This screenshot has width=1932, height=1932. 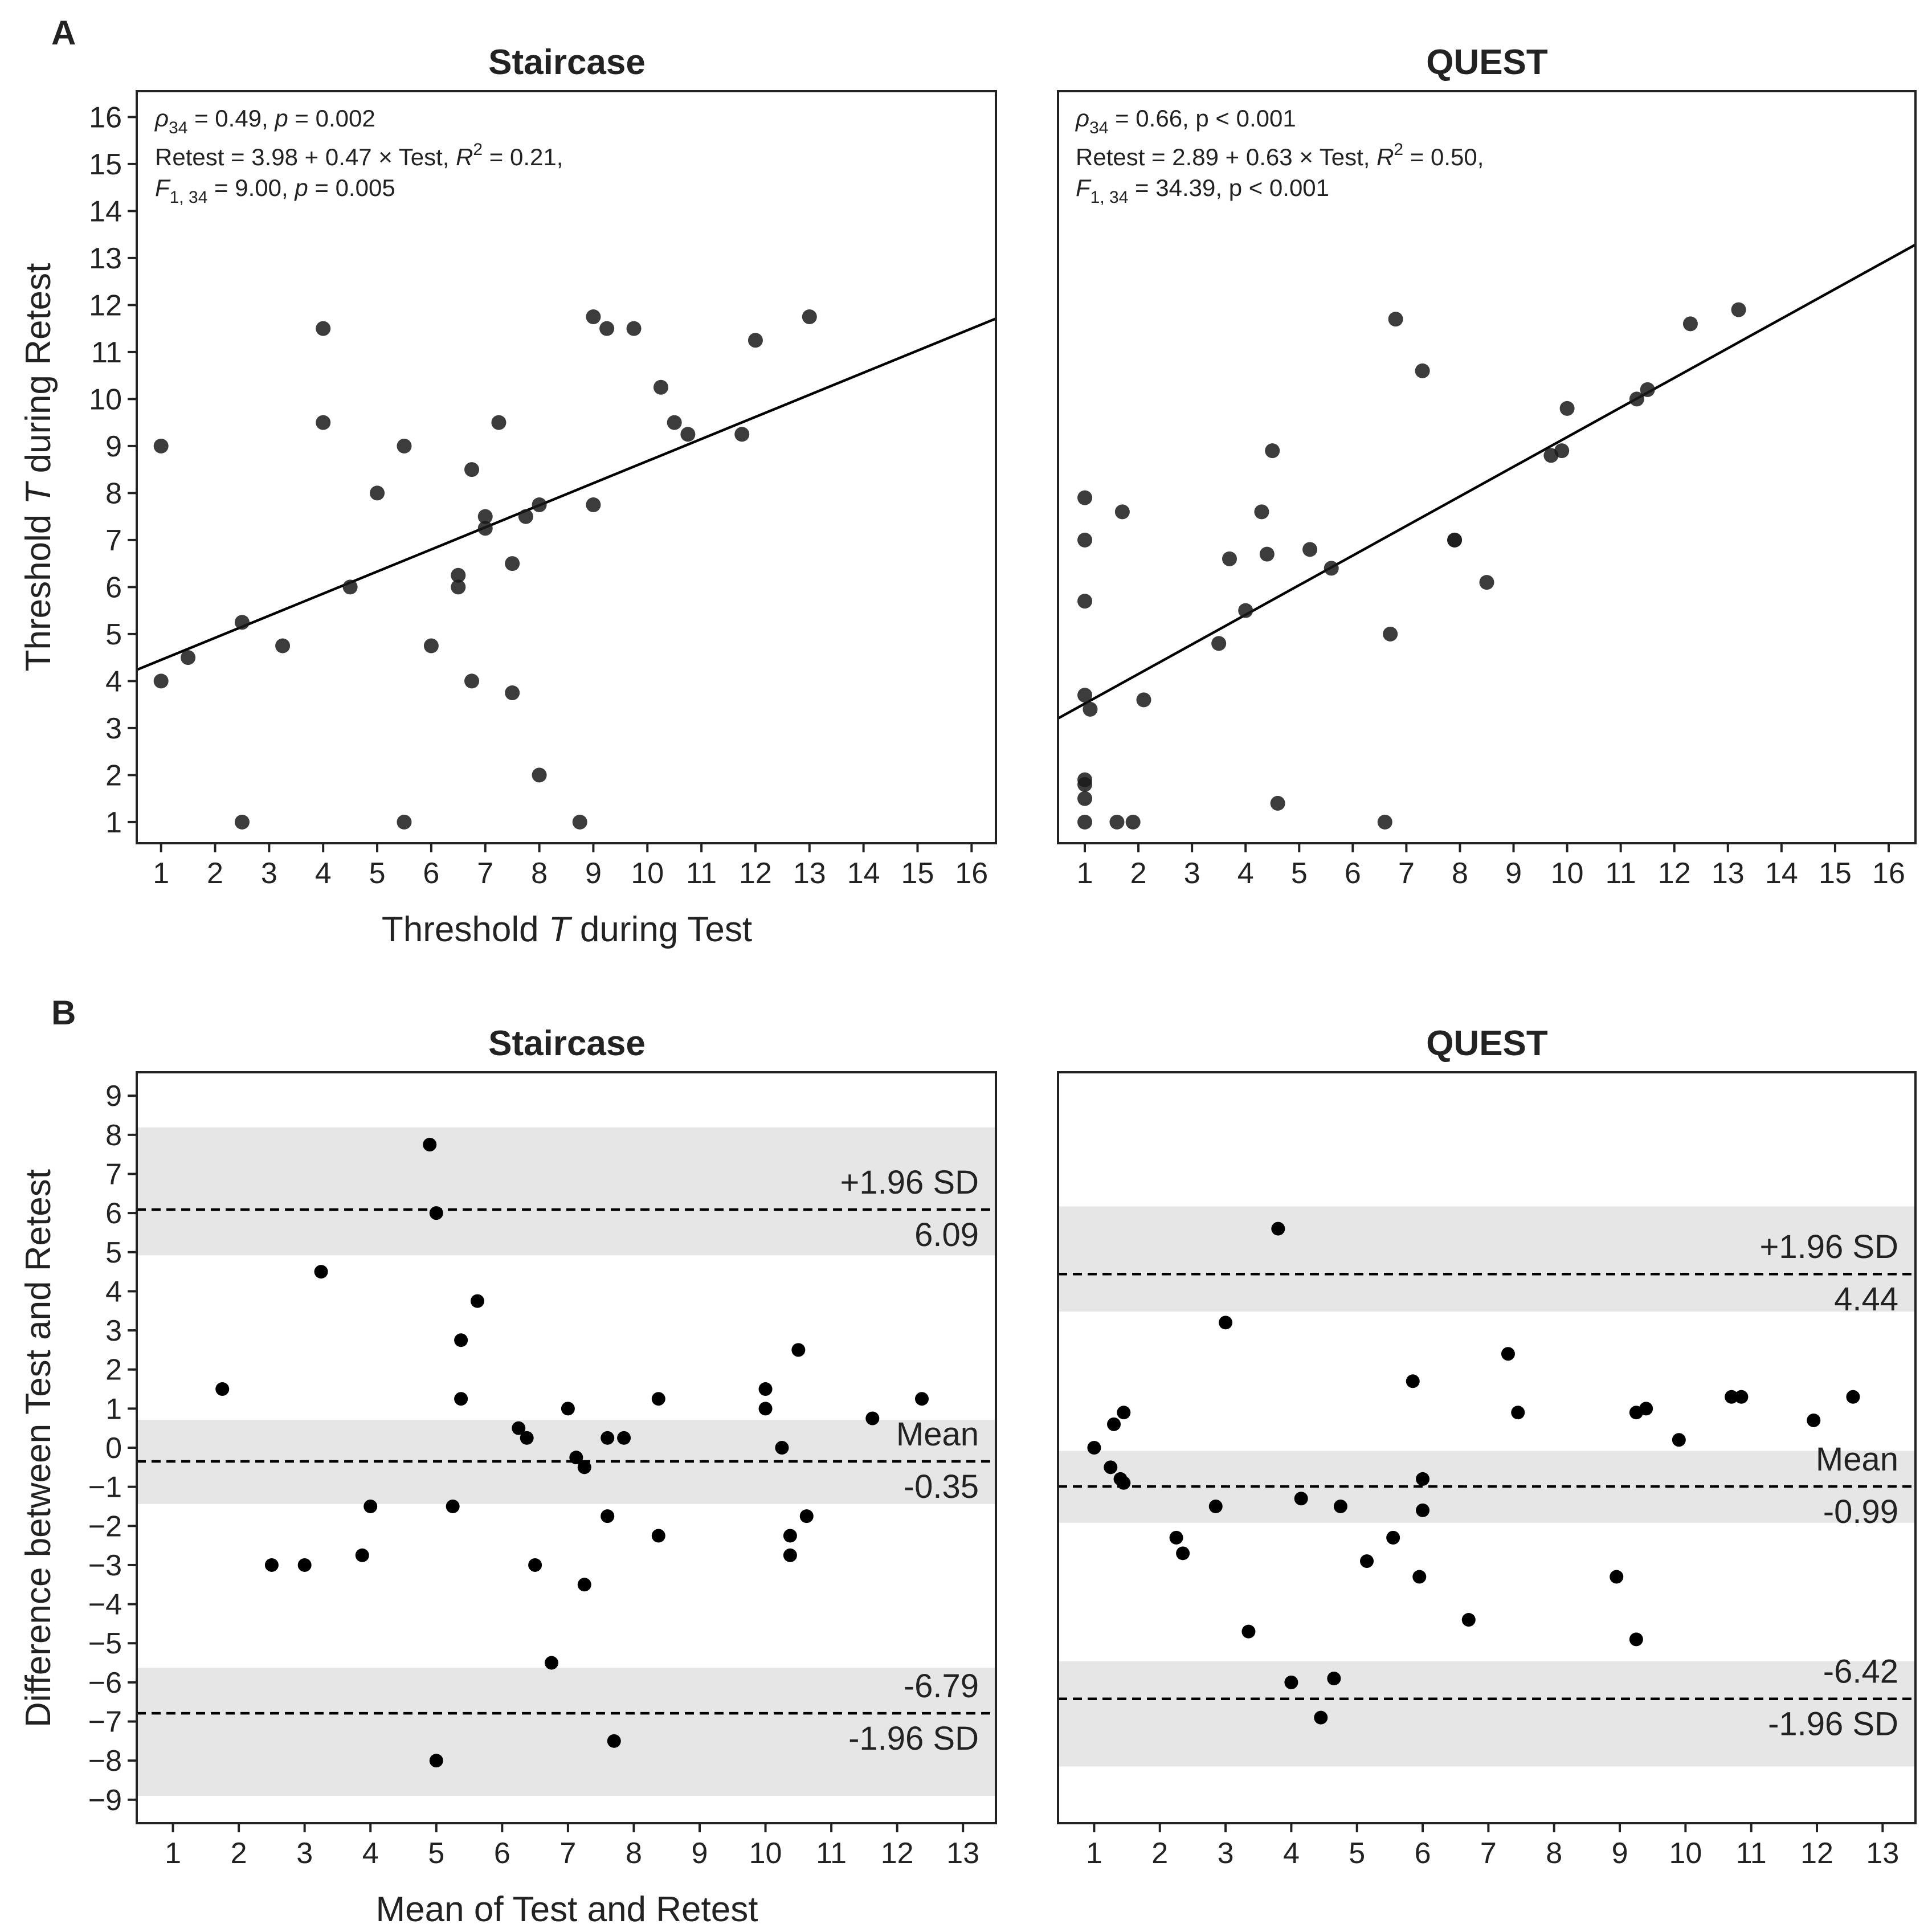 I want to click on chart-title: Staircase, so click(x=567, y=1043).